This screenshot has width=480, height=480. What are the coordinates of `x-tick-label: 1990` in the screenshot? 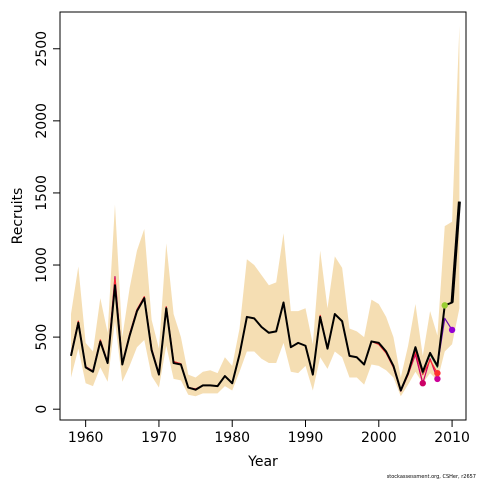 It's located at (306, 438).